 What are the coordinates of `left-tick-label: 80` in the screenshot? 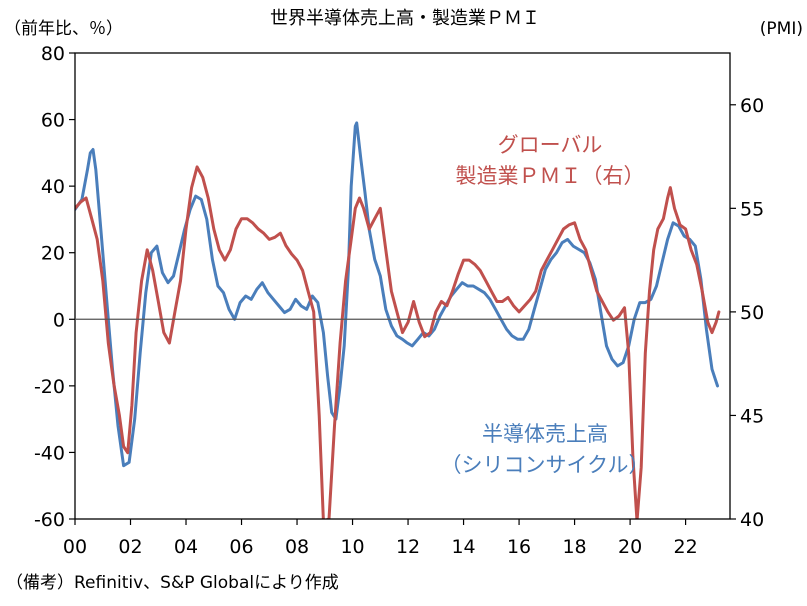 It's located at (53, 54).